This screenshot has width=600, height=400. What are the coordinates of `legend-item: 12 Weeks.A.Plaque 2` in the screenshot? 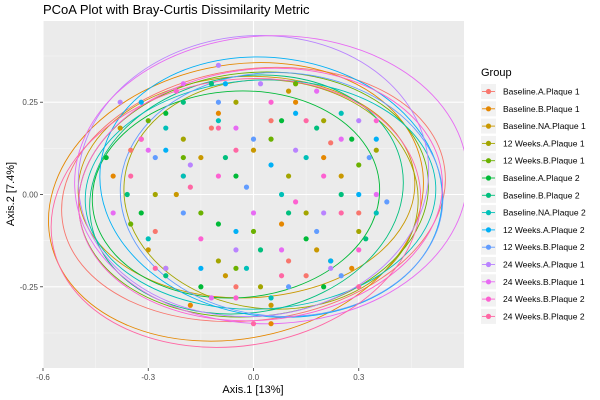 It's located at (533, 230).